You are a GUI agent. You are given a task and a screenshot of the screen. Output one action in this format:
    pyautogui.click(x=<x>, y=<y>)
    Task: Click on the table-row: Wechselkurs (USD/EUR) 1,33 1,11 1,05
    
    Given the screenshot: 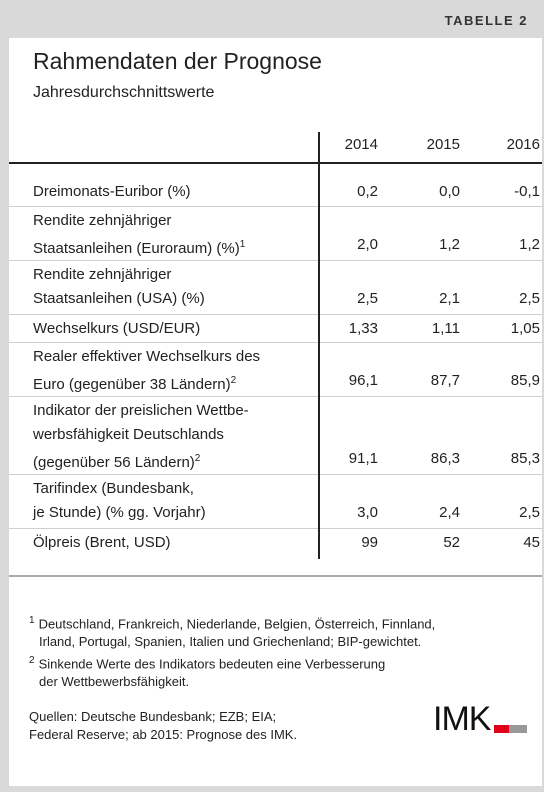 What is the action you would take?
    pyautogui.click(x=275, y=328)
    